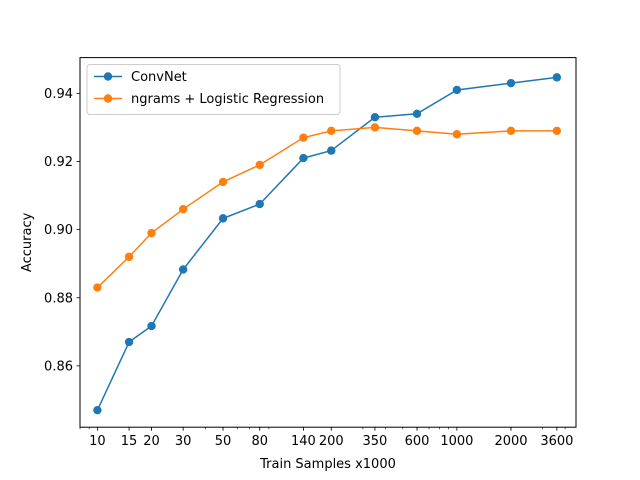 Image resolution: width=640 pixels, height=480 pixels. What do you see at coordinates (58, 366) in the screenshot?
I see `y-tick-label: 0.86` at bounding box center [58, 366].